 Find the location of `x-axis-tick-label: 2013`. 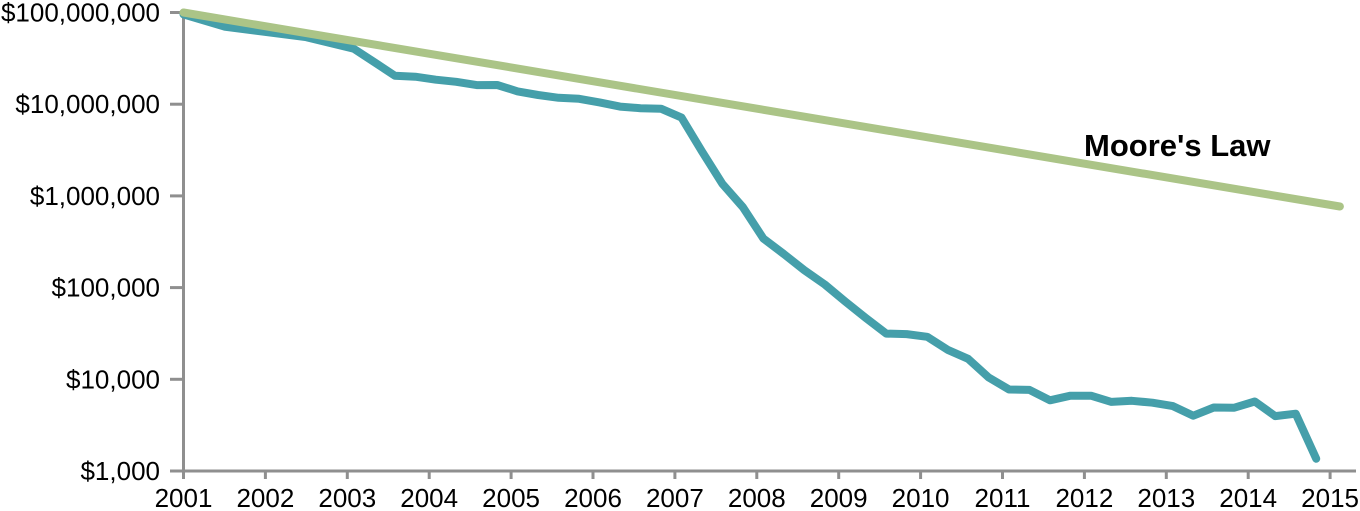

x-axis-tick-label: 2013 is located at coordinates (1166, 497).